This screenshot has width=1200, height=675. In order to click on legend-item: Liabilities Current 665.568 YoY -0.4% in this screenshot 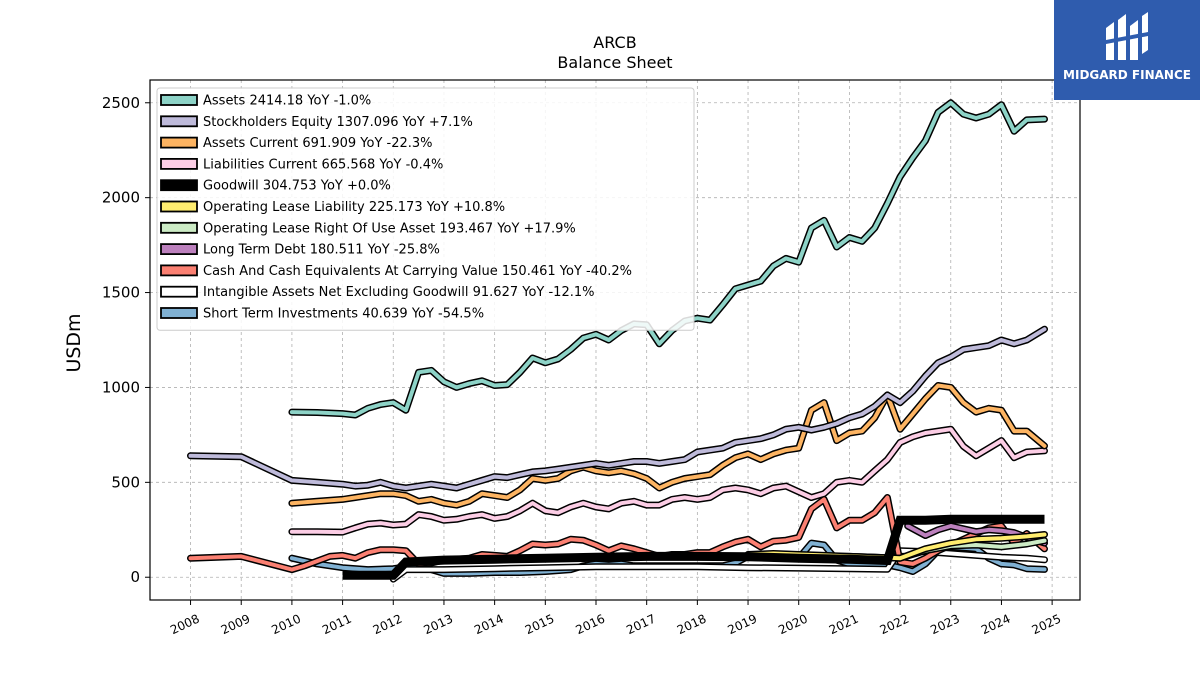, I will do `click(301, 164)`.